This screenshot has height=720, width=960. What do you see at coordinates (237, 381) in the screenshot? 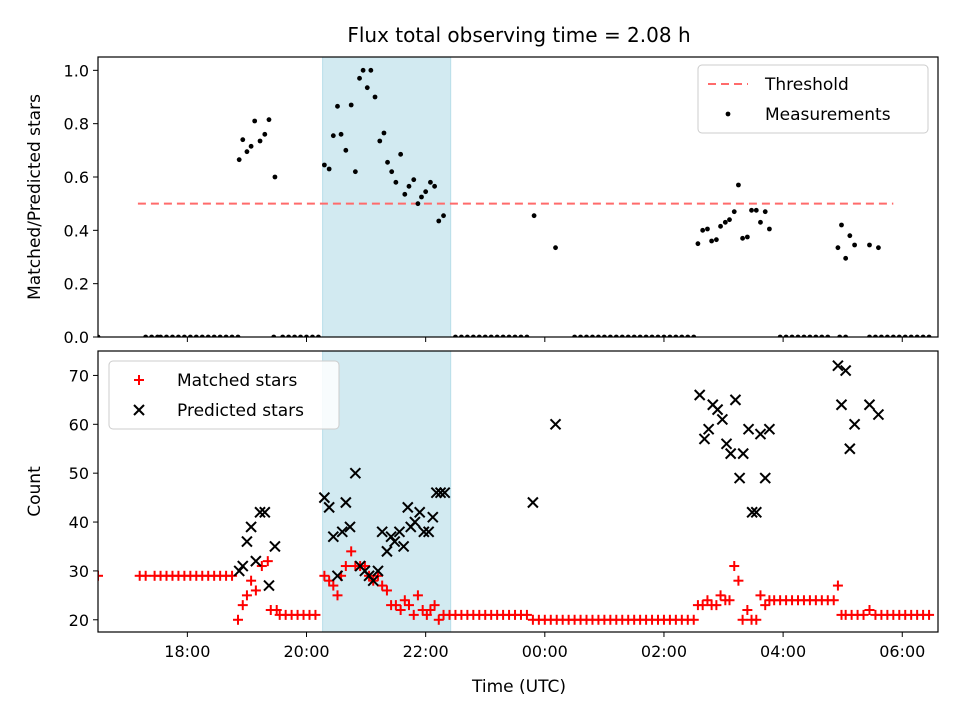
I see `legend-label: Matched stars` at bounding box center [237, 381].